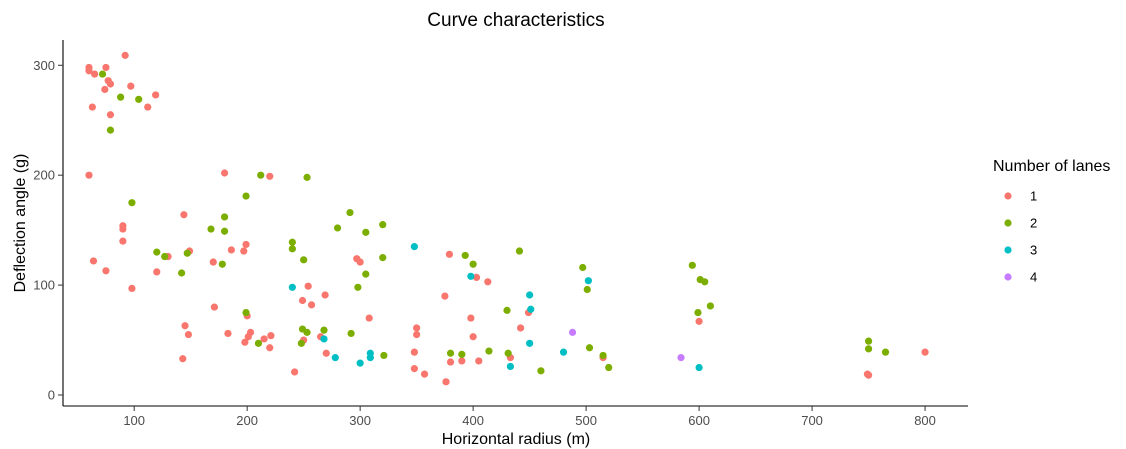 This screenshot has width=1126, height=449. Describe the element at coordinates (473, 420) in the screenshot. I see `x-tick-label: 400` at that location.